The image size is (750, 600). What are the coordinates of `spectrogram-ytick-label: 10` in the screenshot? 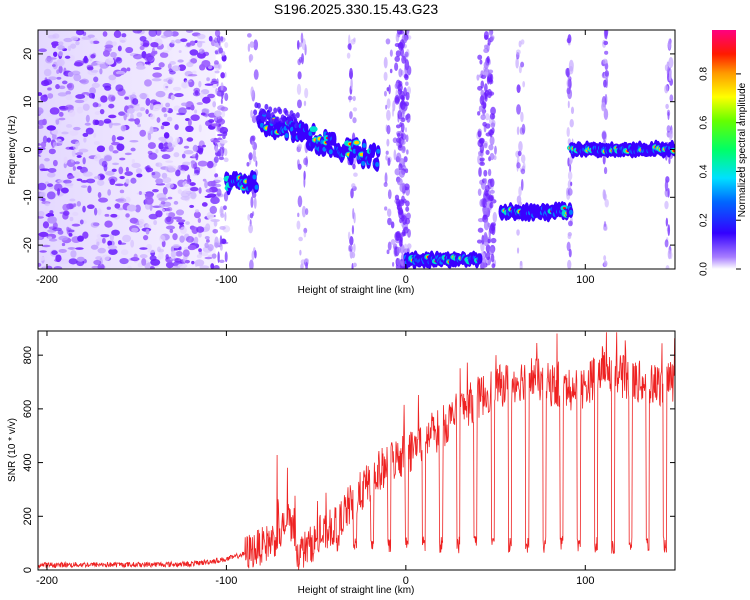 It's located at (28, 102).